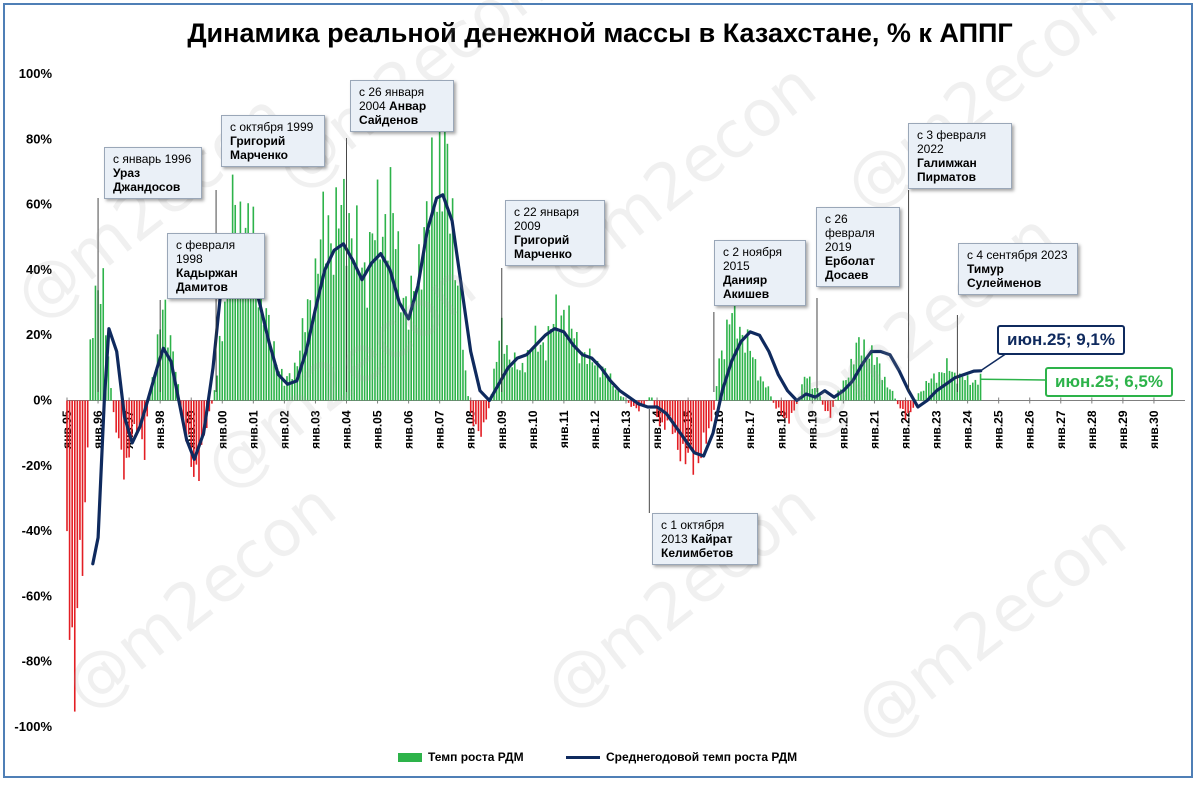  I want to click on x-tick-label: янв.05, so click(378, 429).